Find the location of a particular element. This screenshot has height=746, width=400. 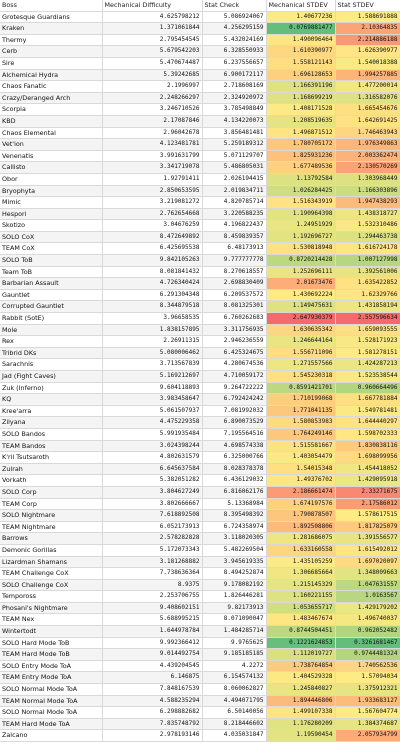

mechanical-difficulty-cell: 4.726340424 is located at coordinates (152, 283).